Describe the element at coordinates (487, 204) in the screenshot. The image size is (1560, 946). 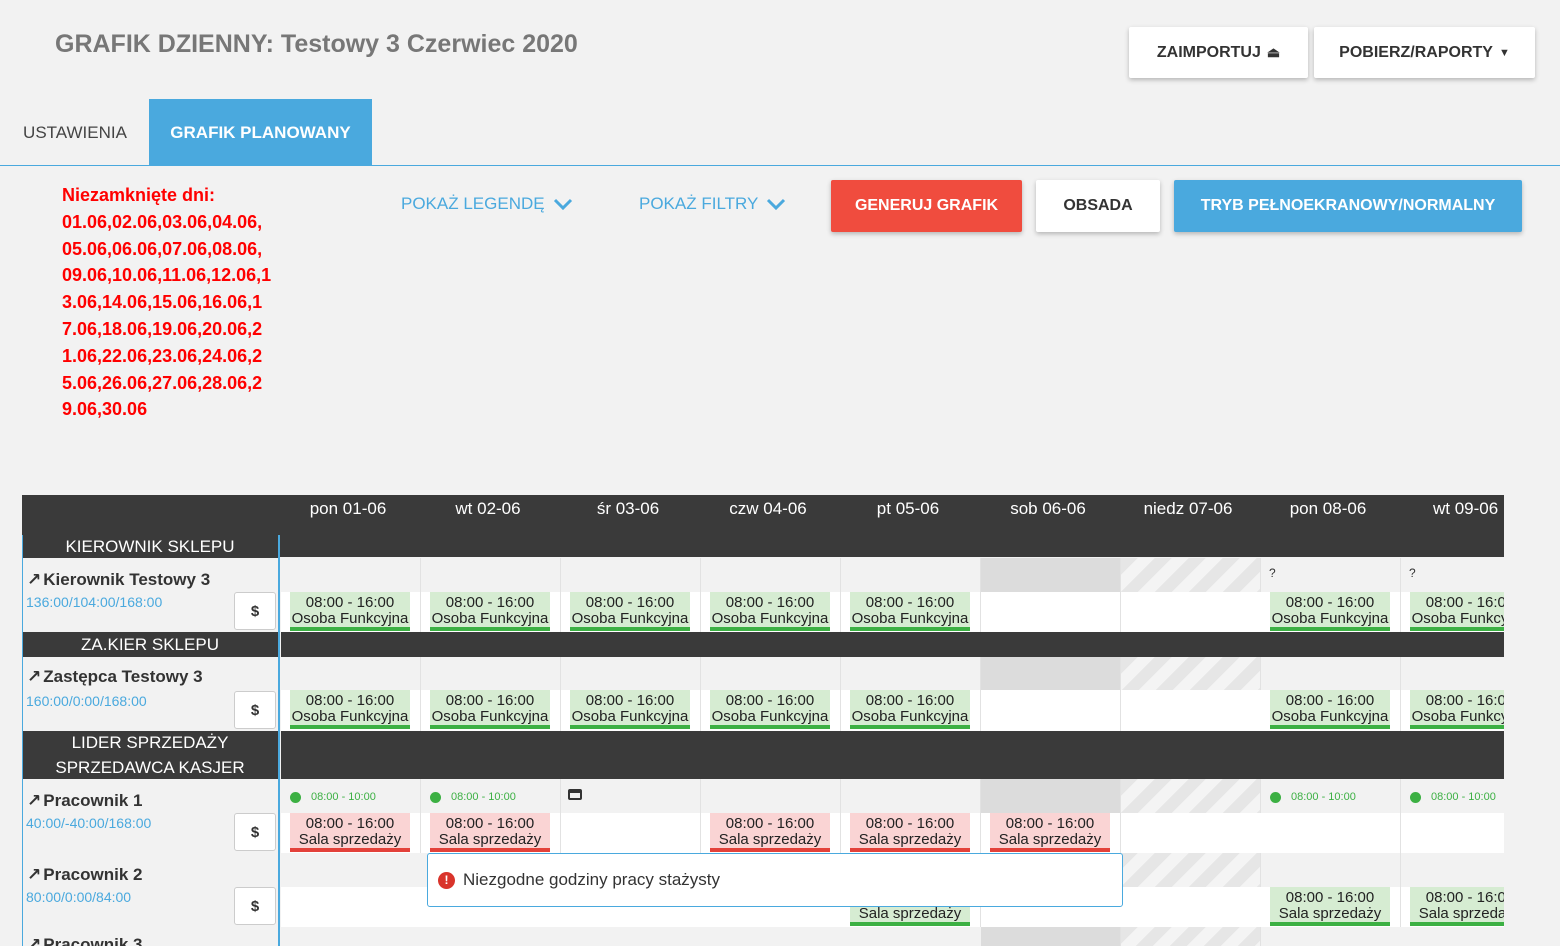
I see `show-legend-toggle: POKAŻ LEGENDĘ` at that location.